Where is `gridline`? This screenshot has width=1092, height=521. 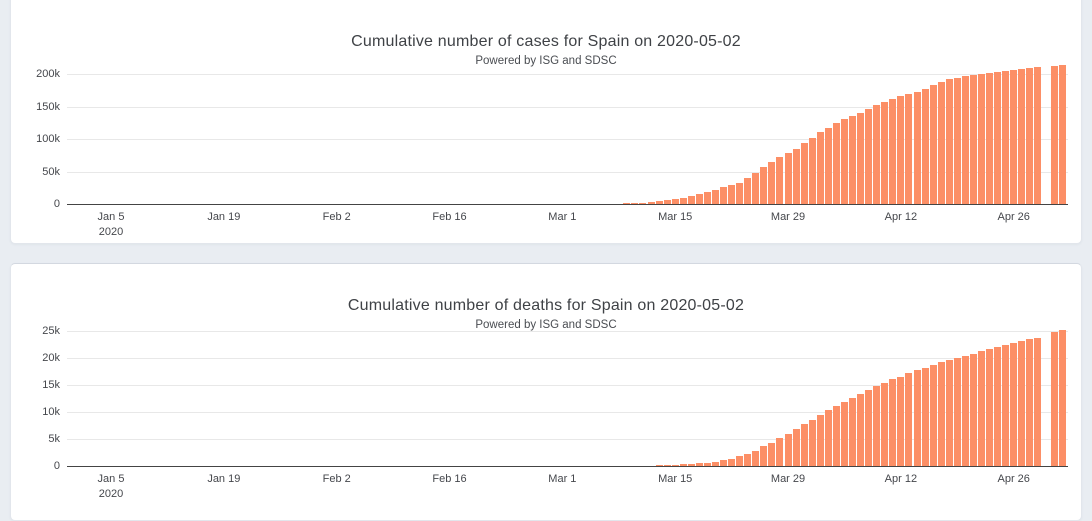
gridline is located at coordinates (567, 74).